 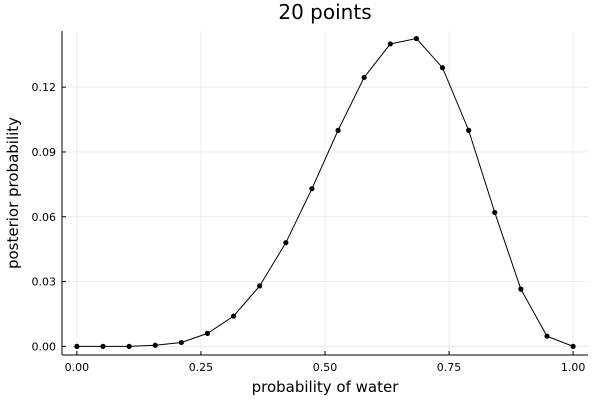 I want to click on chart-title: 20 points, so click(x=324, y=12).